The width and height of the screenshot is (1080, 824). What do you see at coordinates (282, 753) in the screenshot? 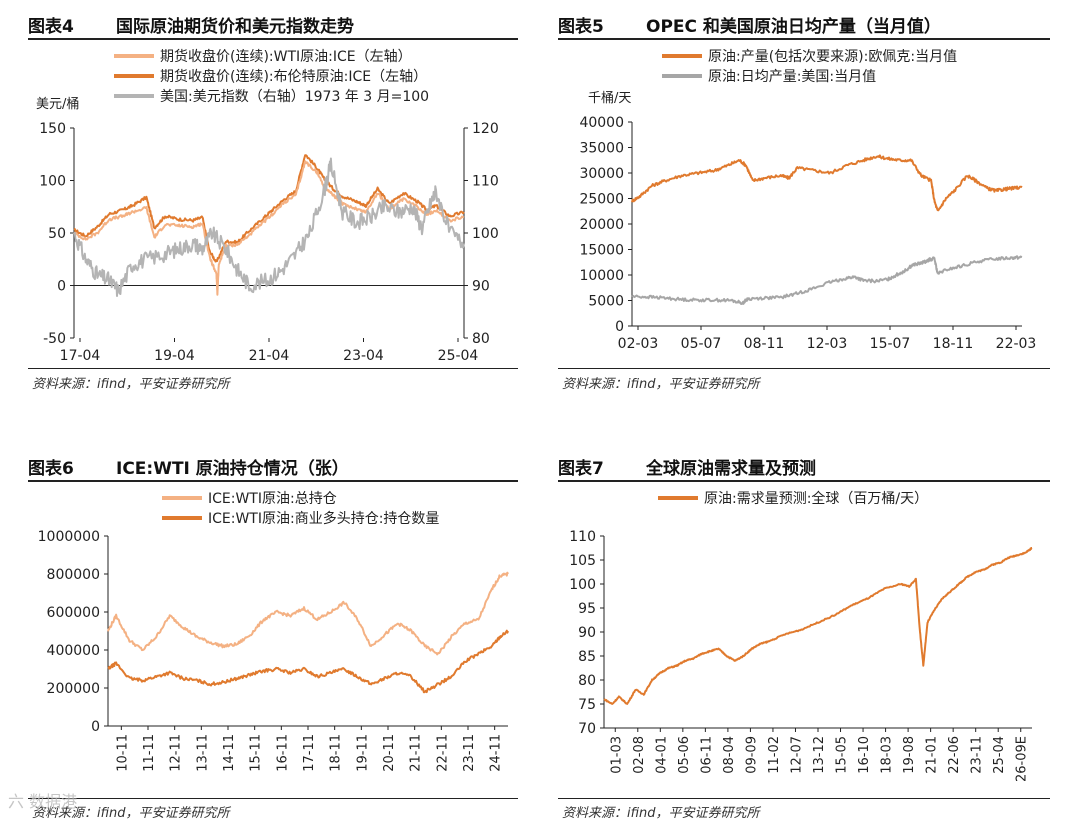
I see `x-tick-label: 16-11` at bounding box center [282, 753].